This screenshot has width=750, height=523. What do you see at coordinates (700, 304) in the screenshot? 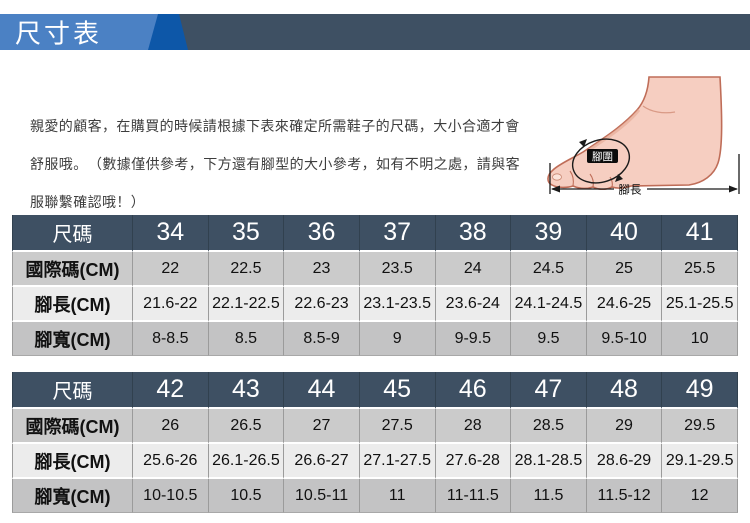
I see `size-value-cell: 25.1-25.5` at bounding box center [700, 304].